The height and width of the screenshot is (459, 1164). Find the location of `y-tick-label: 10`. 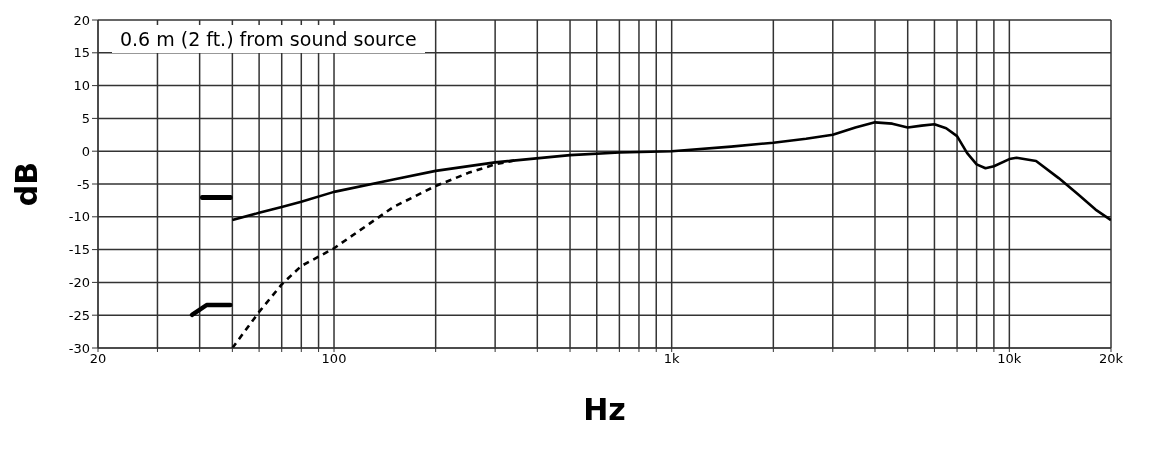

y-tick-label: 10 is located at coordinates (81, 86).